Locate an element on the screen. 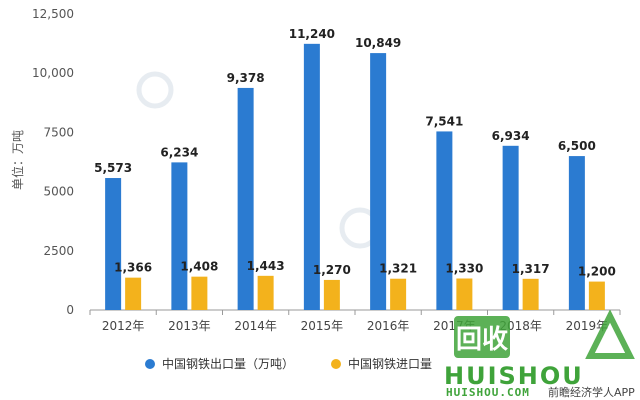 This screenshot has height=400, width=640. y-tick-label: 7500 is located at coordinates (58, 132).